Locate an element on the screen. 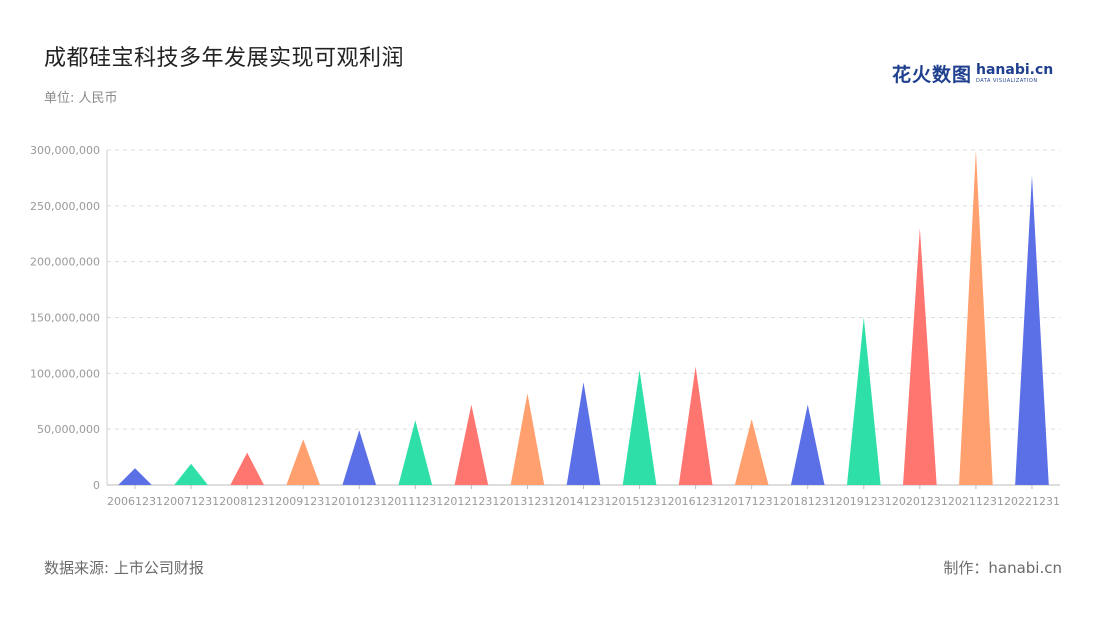  y-tick-label: 250,000,000 is located at coordinates (65, 206).